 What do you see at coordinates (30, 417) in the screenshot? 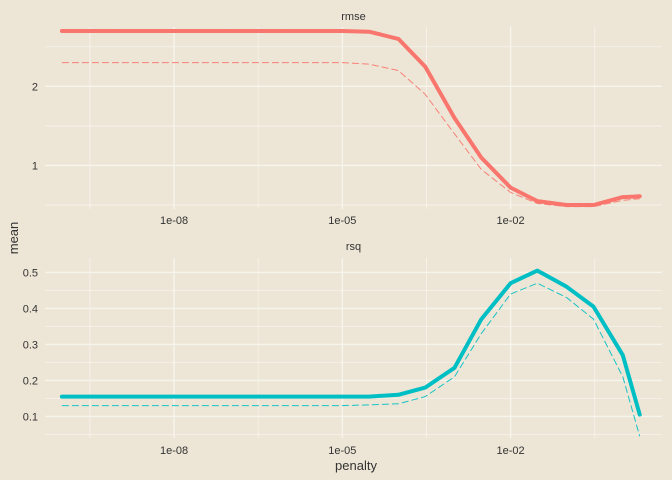
I see `y-tick-label: 0.1` at bounding box center [30, 417].